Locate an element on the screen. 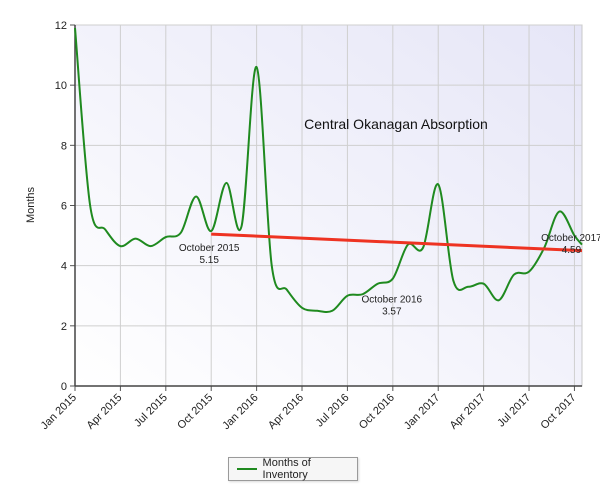 The image size is (600, 500). annotation-value: 4.59 is located at coordinates (572, 250).